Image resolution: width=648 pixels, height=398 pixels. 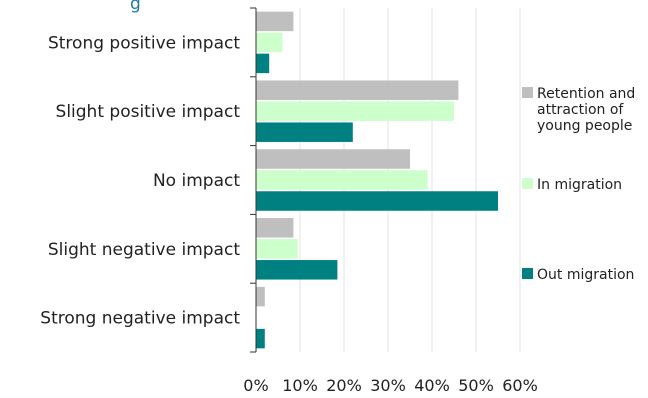 I want to click on category-label: Slight positive impact, so click(x=148, y=112).